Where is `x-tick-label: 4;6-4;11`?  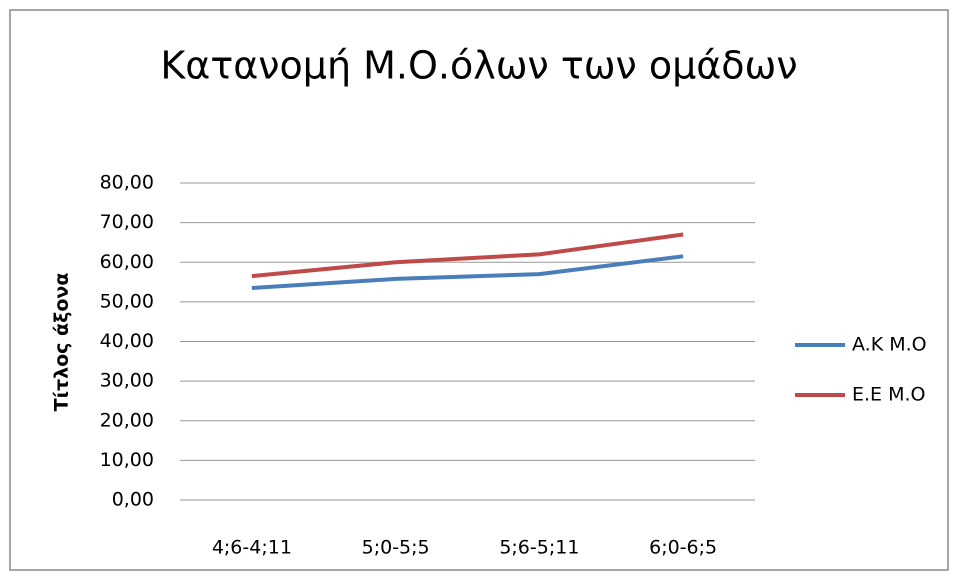 x-tick-label: 4;6-4;11 is located at coordinates (252, 548).